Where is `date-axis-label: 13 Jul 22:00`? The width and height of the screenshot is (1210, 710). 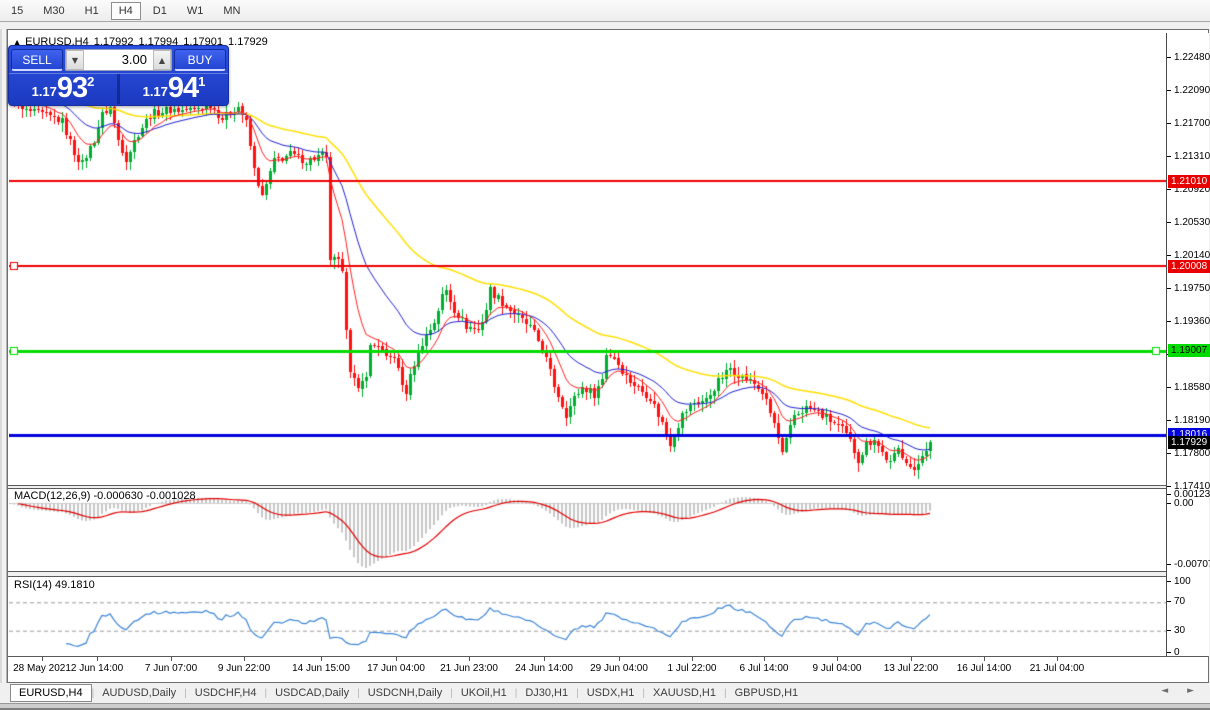 date-axis-label: 13 Jul 22:00 is located at coordinates (911, 668).